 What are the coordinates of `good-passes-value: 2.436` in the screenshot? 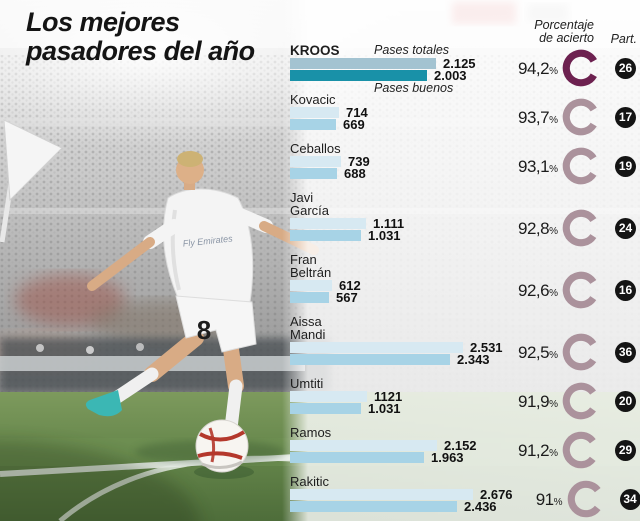 It's located at (480, 506).